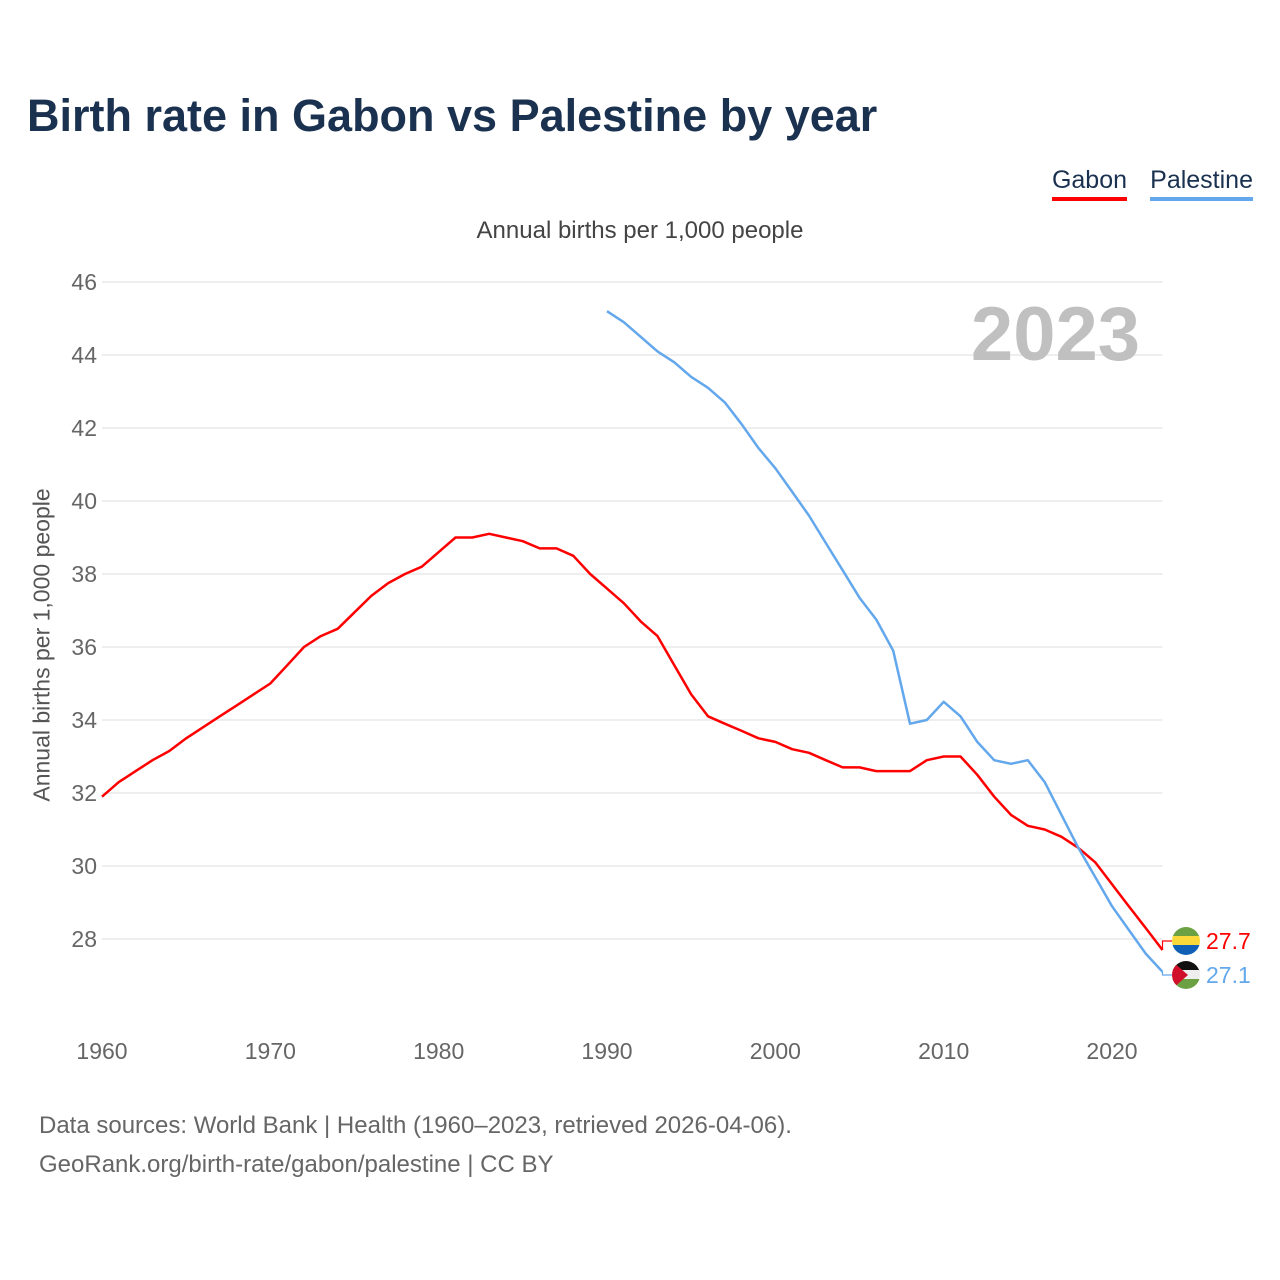 The height and width of the screenshot is (1280, 1280). Describe the element at coordinates (452, 115) in the screenshot. I see `chart-title: Birth rate in Gabon vs Palestine by year` at that location.